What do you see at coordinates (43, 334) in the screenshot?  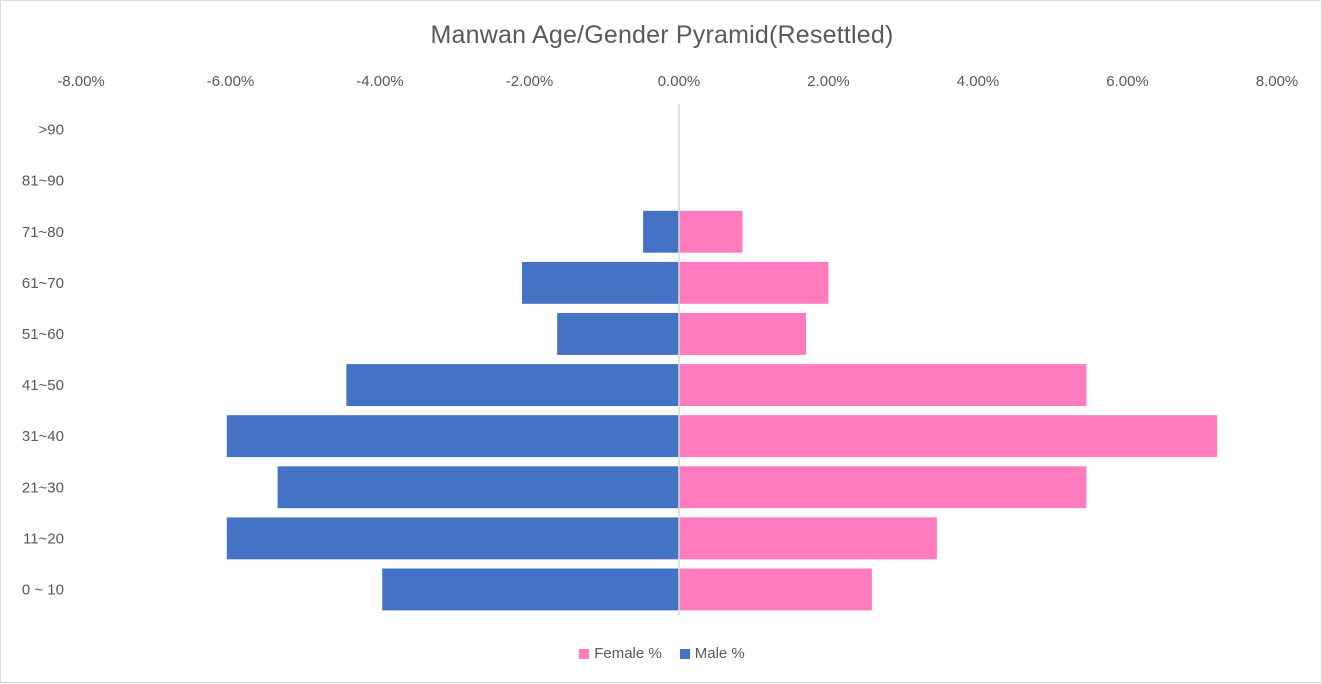 I see `category-label: 51~60` at bounding box center [43, 334].